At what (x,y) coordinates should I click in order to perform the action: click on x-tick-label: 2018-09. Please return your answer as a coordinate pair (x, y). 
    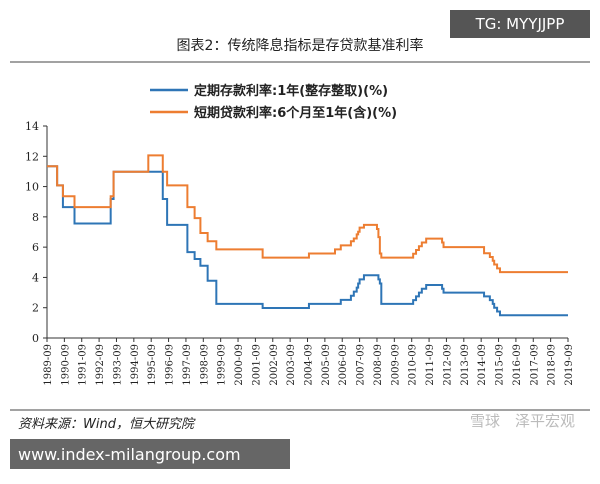
    Looking at the image, I should click on (552, 365).